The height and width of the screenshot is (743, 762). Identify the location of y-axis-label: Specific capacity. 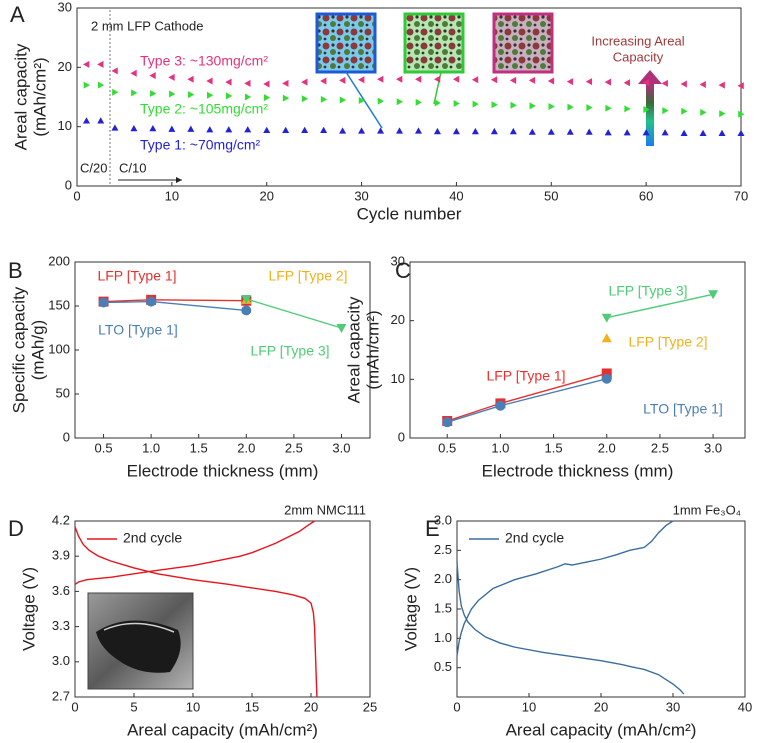
(18, 349).